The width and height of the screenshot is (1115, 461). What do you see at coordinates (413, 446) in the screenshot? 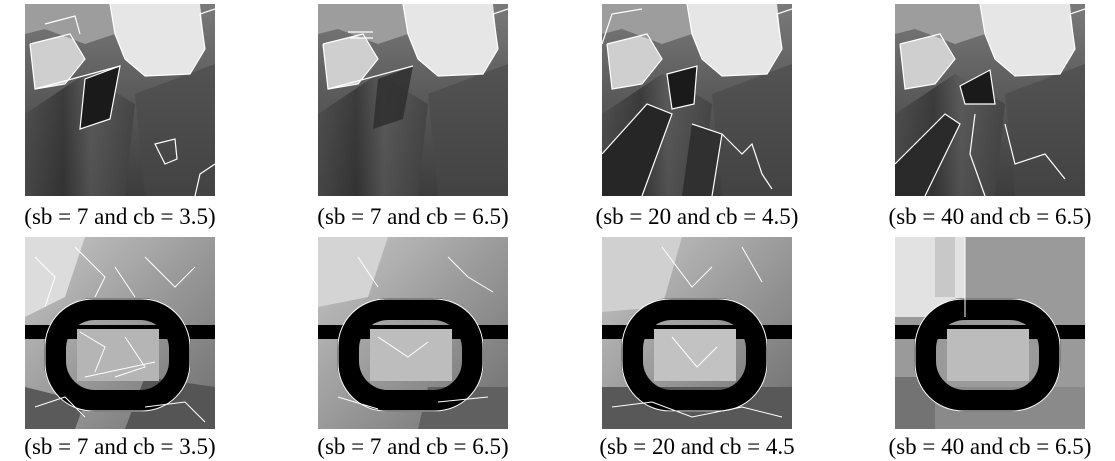
I see `chain-caption-2: (sb = 7 and cb = 6.5)` at bounding box center [413, 446].